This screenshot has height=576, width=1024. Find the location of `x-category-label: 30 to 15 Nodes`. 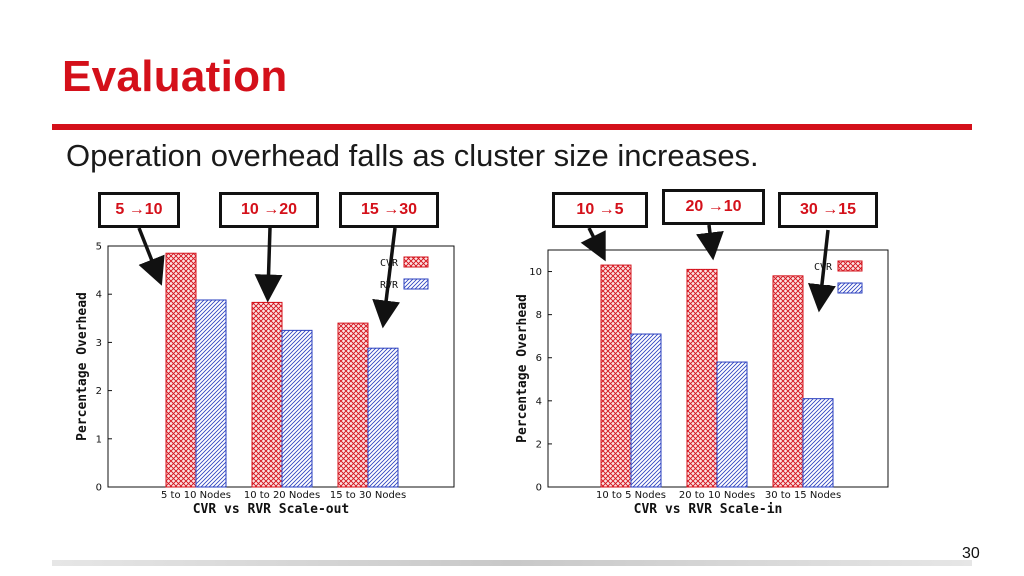

x-category-label: 30 to 15 Nodes is located at coordinates (803, 495).